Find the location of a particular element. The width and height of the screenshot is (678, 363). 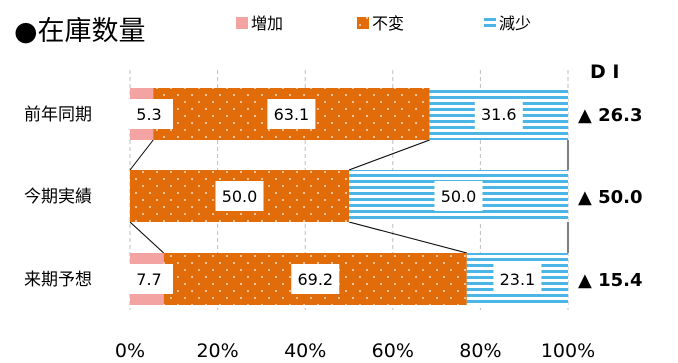

legend-swatch-unchanged is located at coordinates (363, 23).